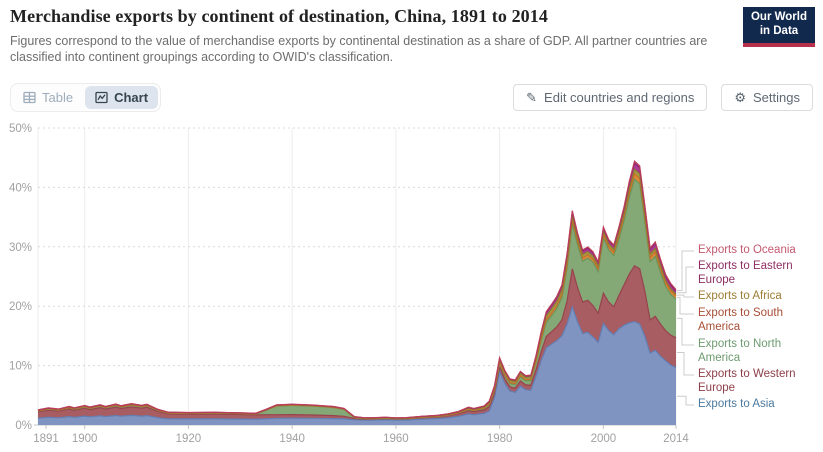 This screenshot has height=452, width=823. I want to click on owid-logo-box: Our World in Data, so click(779, 25).